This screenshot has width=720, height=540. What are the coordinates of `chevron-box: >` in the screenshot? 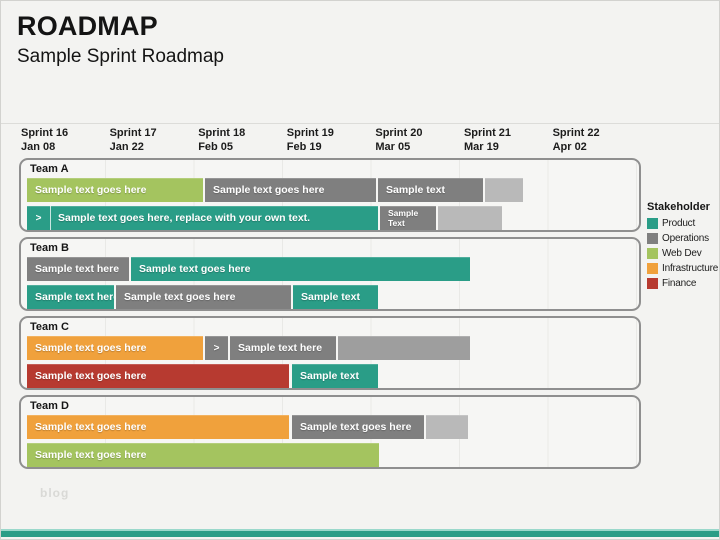 It's located at (216, 348).